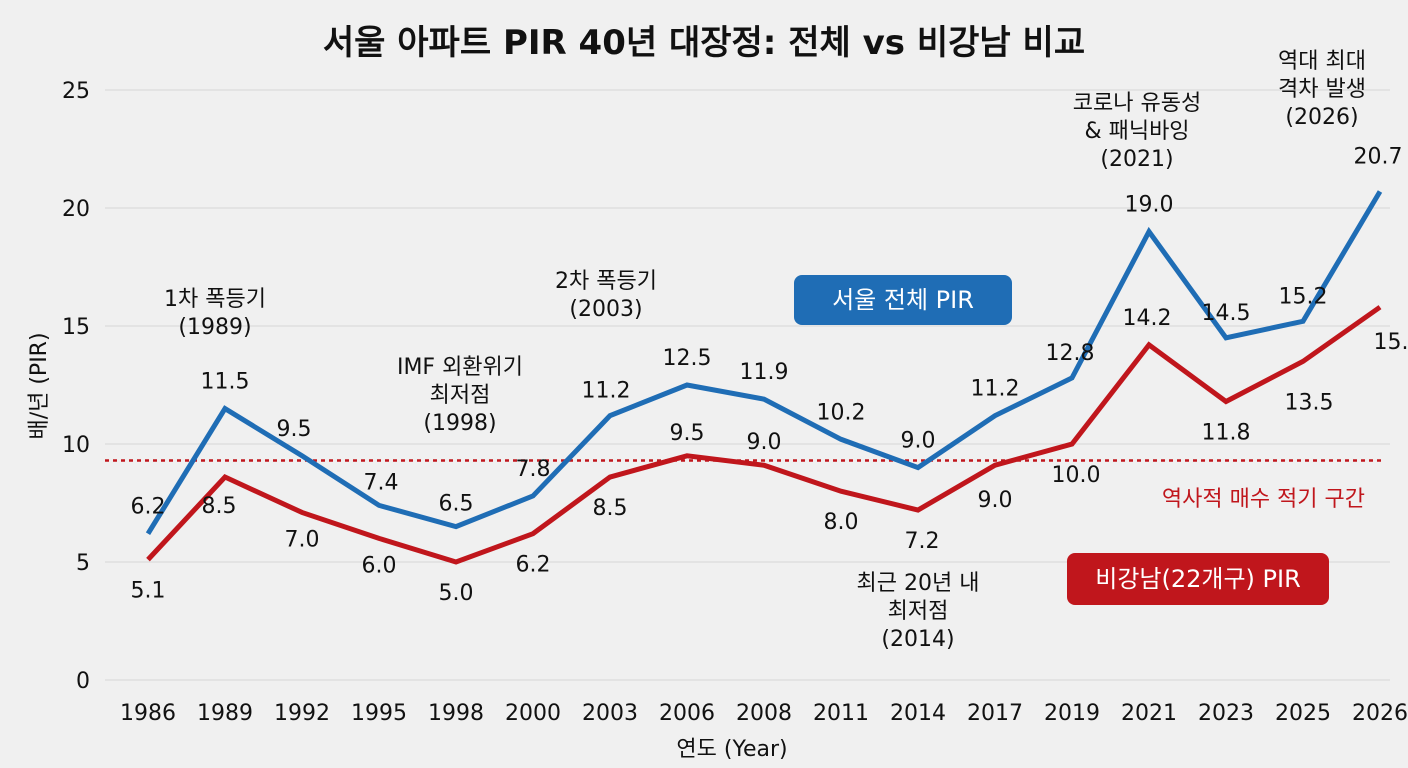  I want to click on x-axis-label: 연도 (Year), so click(731, 749).